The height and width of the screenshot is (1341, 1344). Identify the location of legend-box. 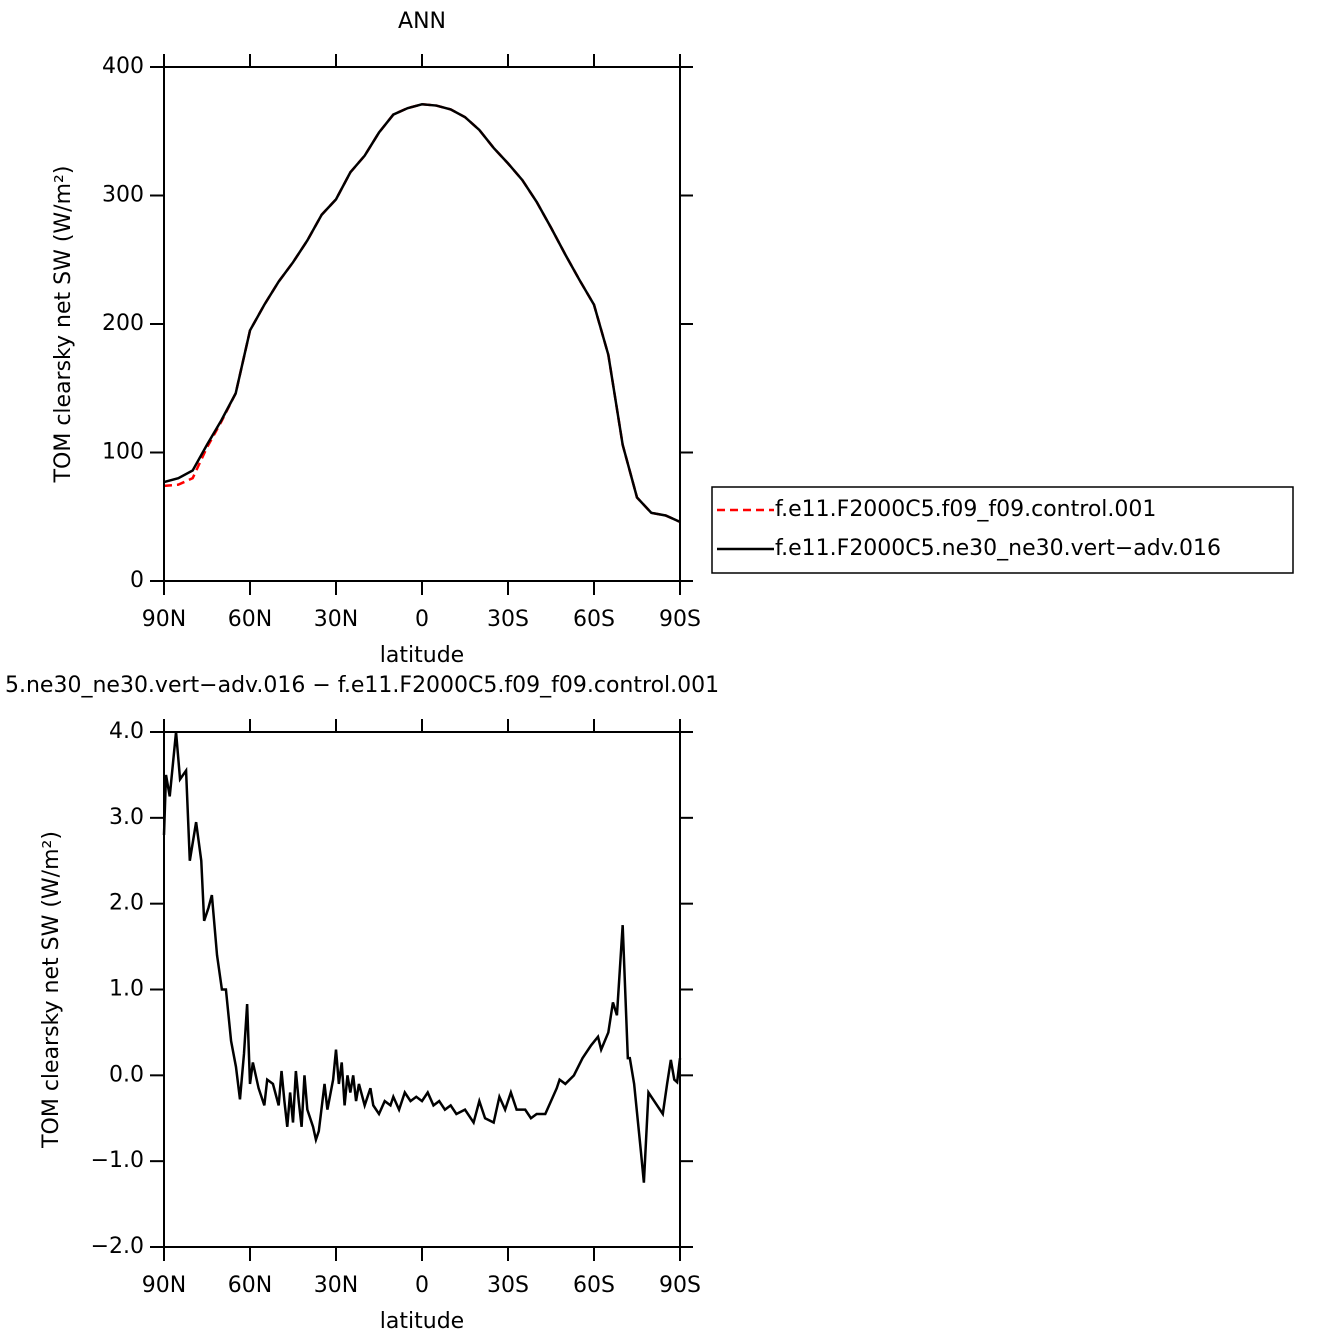
(1002, 530).